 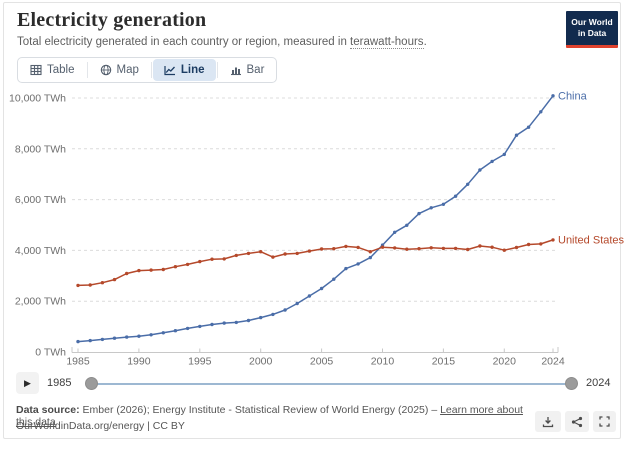 I want to click on timeline-start-handle, so click(x=91, y=383).